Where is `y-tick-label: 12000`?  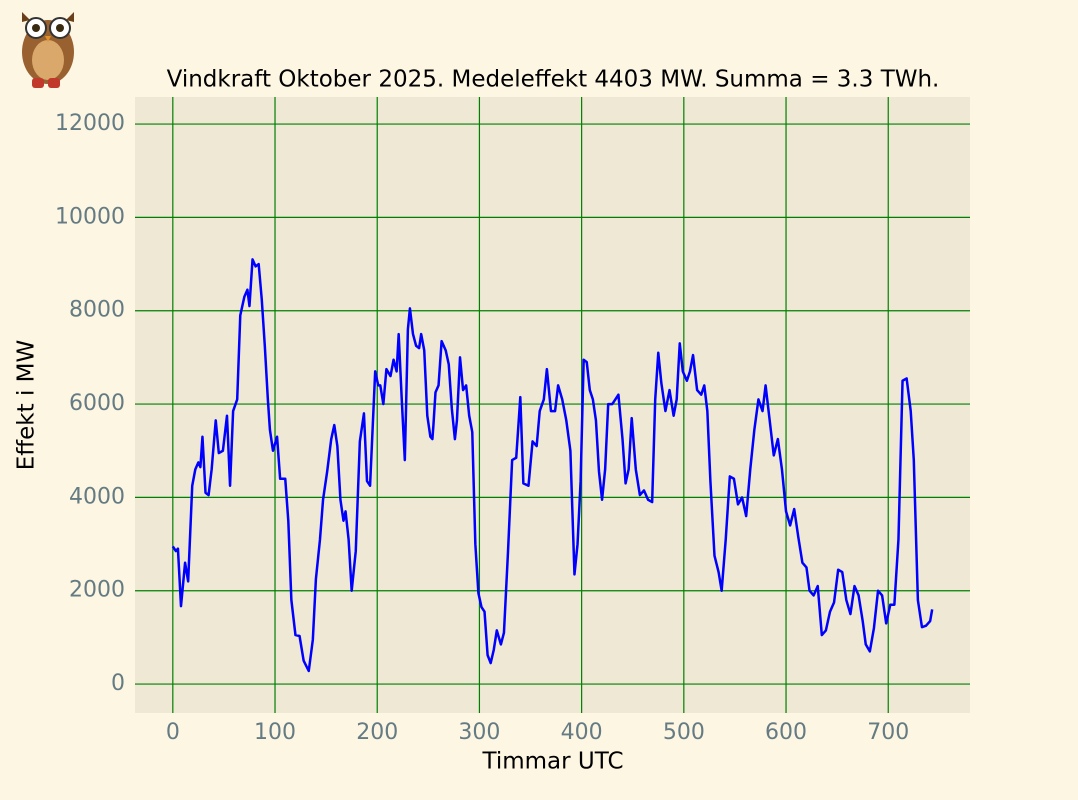
y-tick-label: 12000 is located at coordinates (90, 123).